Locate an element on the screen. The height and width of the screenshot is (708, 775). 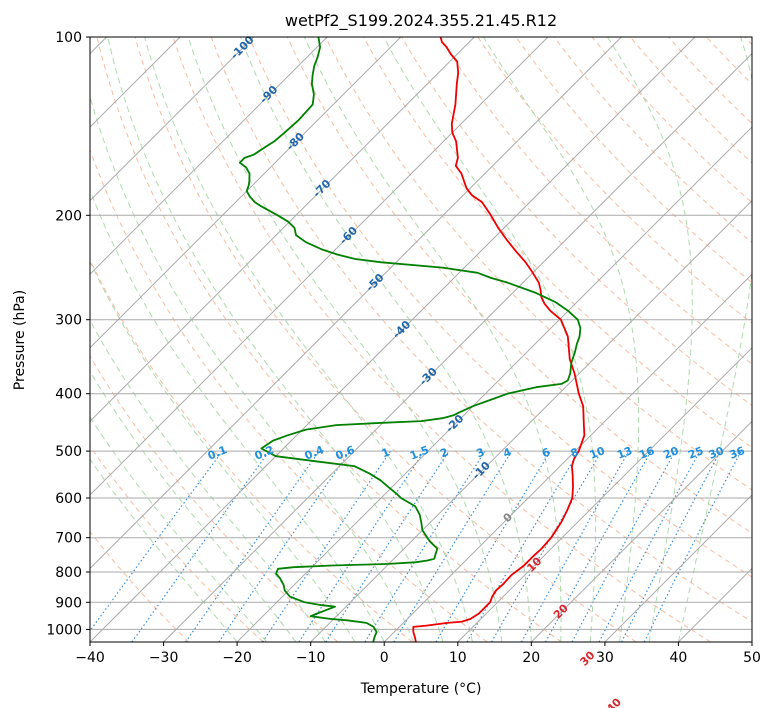
y-tick-label: 300 is located at coordinates (68, 321).